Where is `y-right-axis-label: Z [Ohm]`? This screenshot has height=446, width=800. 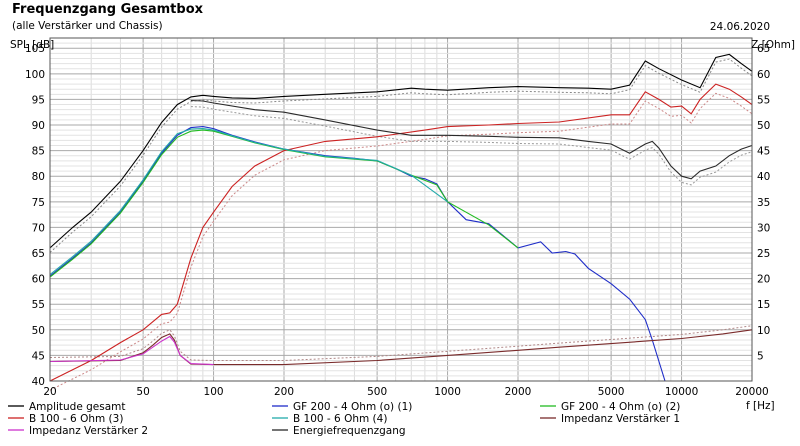 y-right-axis-label: Z [Ohm] is located at coordinates (773, 45).